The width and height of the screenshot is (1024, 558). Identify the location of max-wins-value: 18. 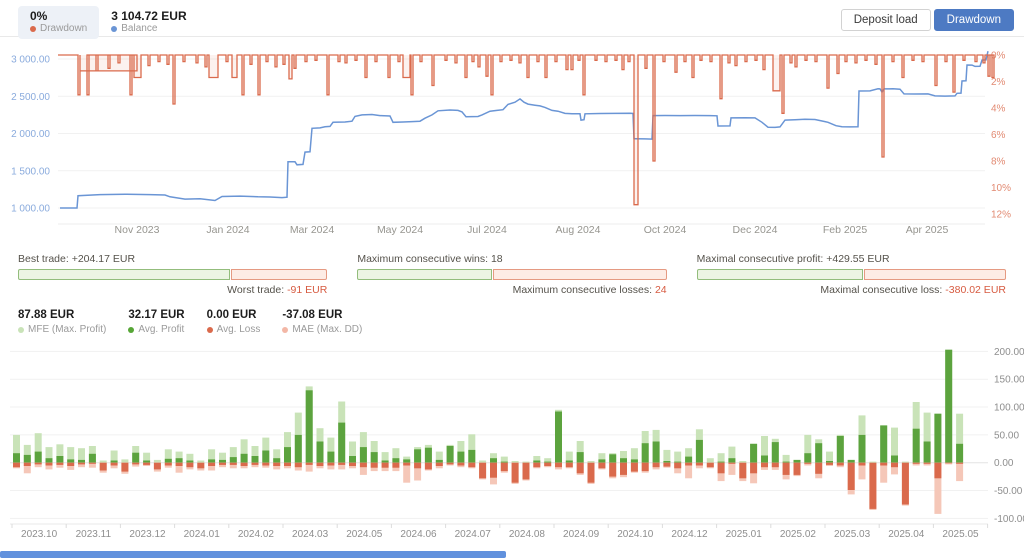
(496, 259).